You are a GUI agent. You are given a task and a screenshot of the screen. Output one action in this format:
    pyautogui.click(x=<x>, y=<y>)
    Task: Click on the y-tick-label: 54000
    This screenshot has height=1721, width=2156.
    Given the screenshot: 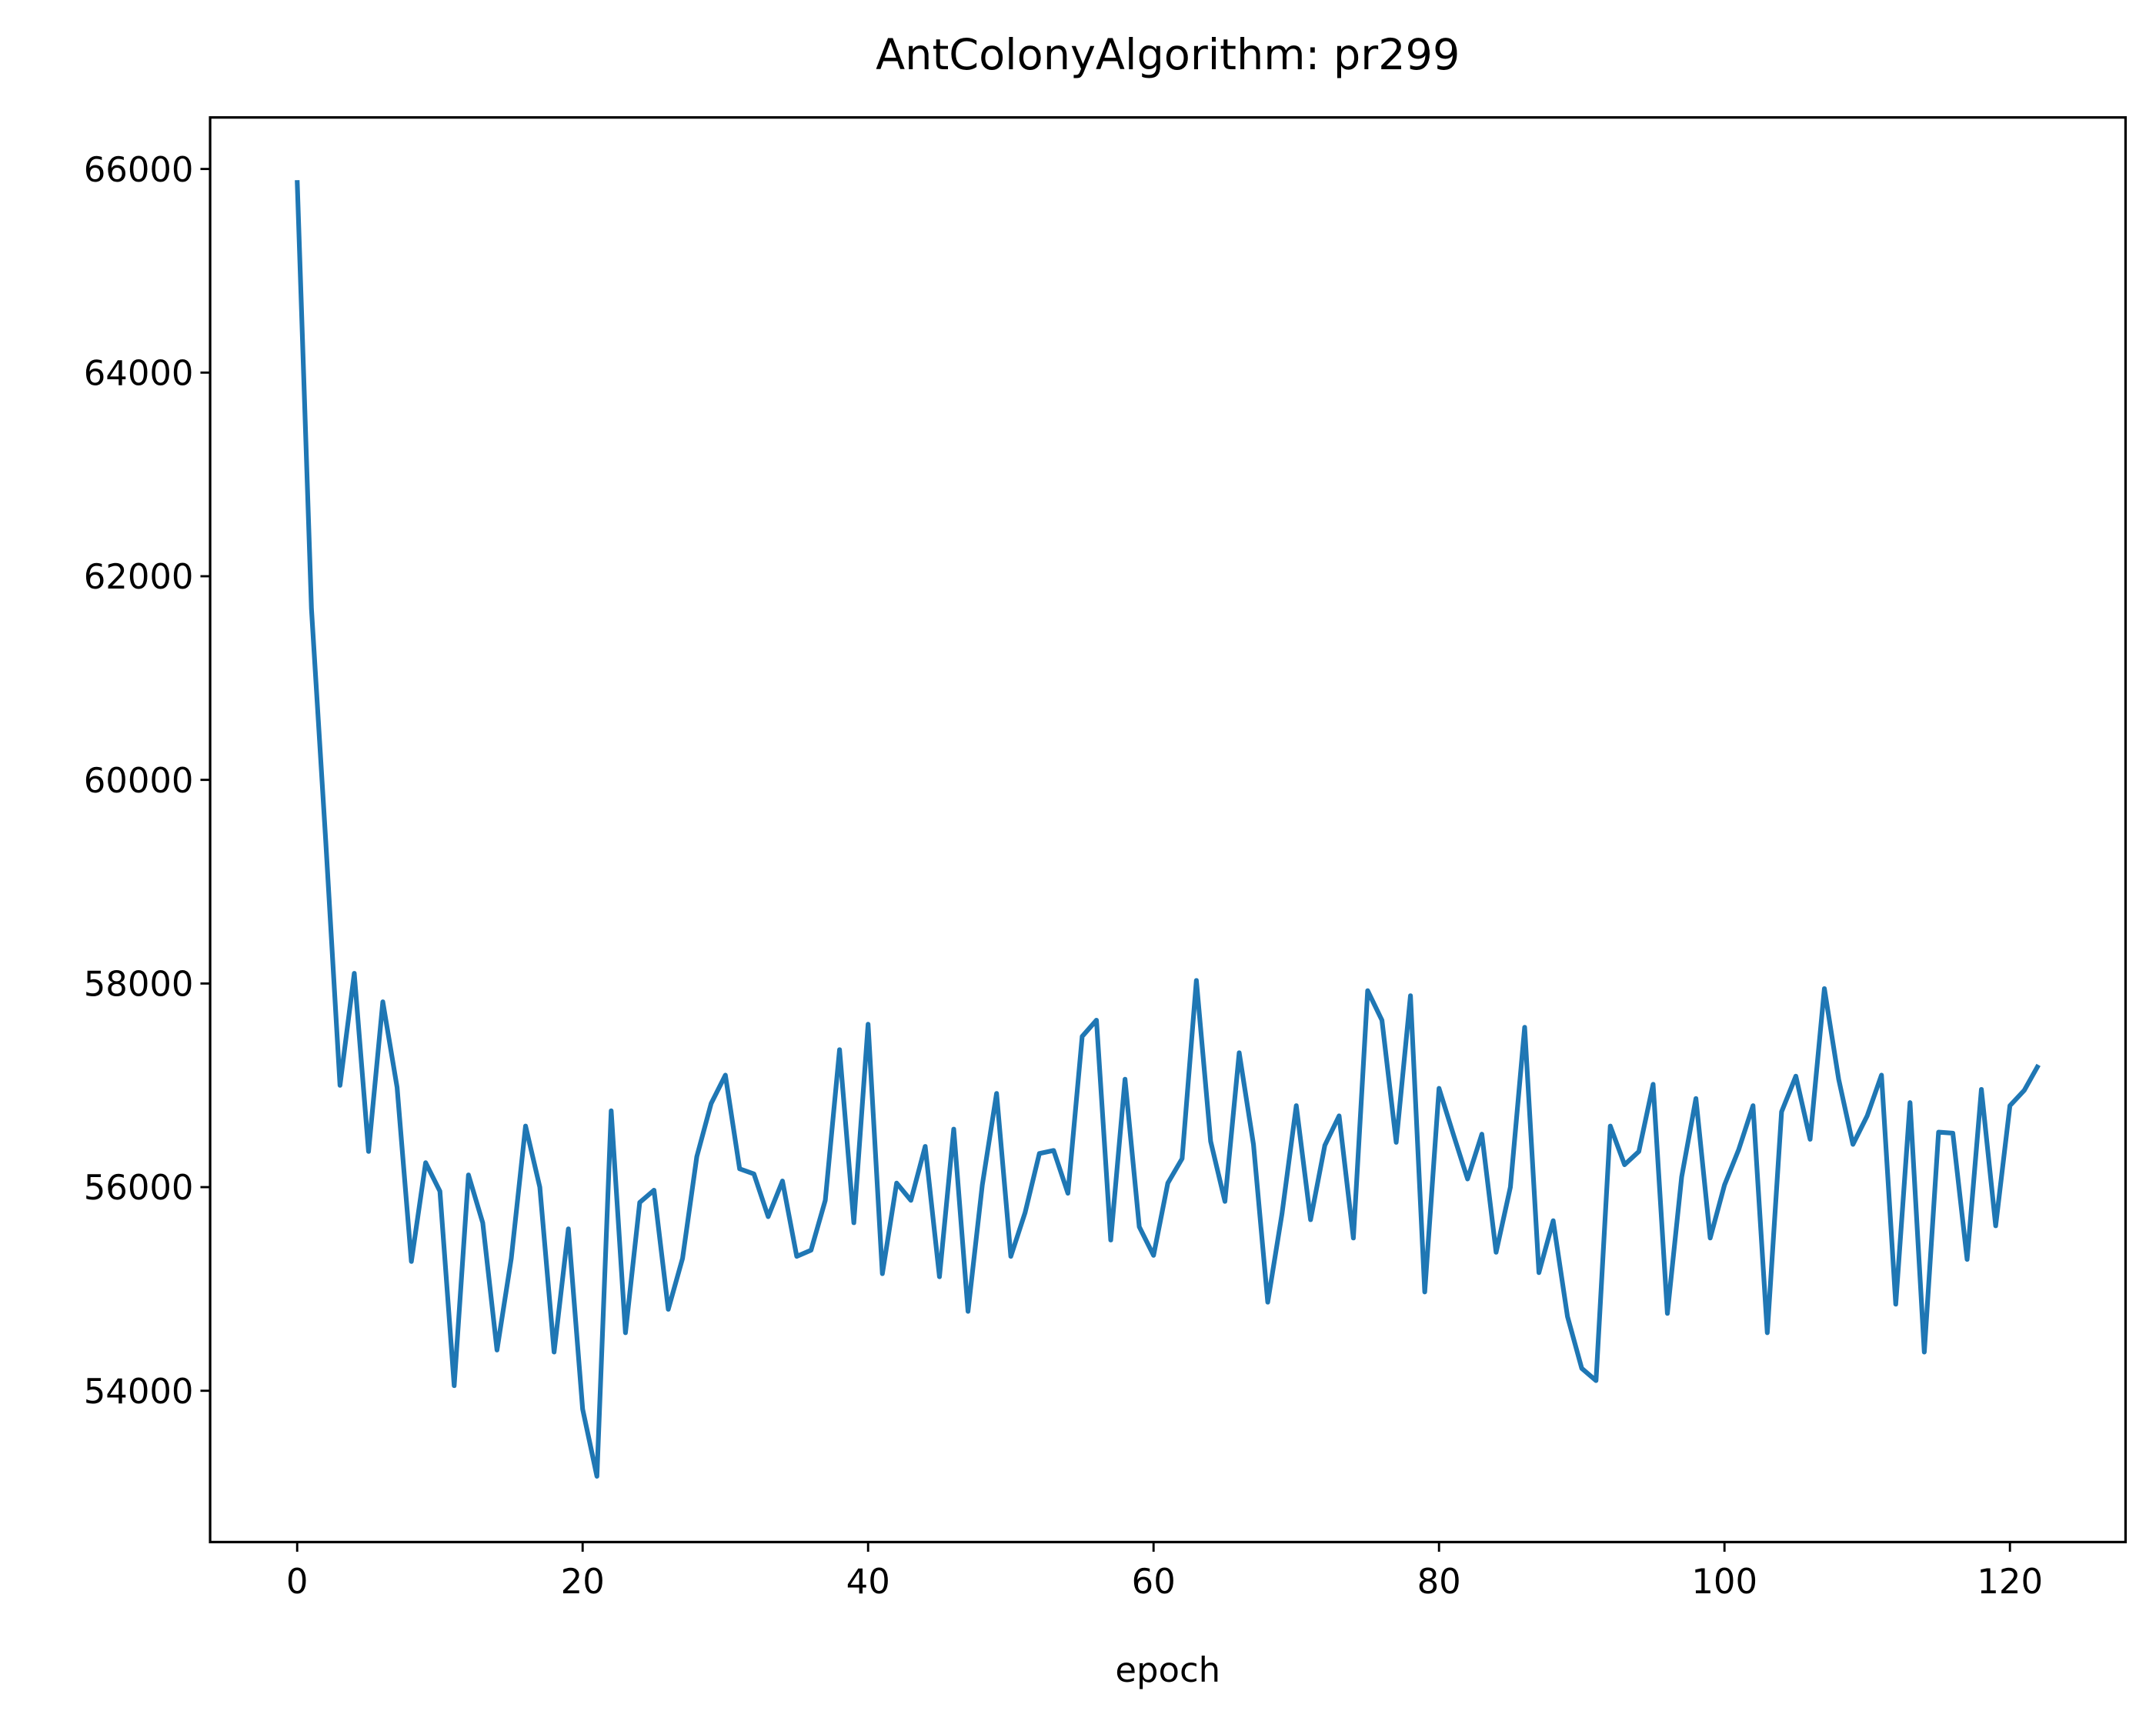 What is the action you would take?
    pyautogui.click(x=139, y=1391)
    